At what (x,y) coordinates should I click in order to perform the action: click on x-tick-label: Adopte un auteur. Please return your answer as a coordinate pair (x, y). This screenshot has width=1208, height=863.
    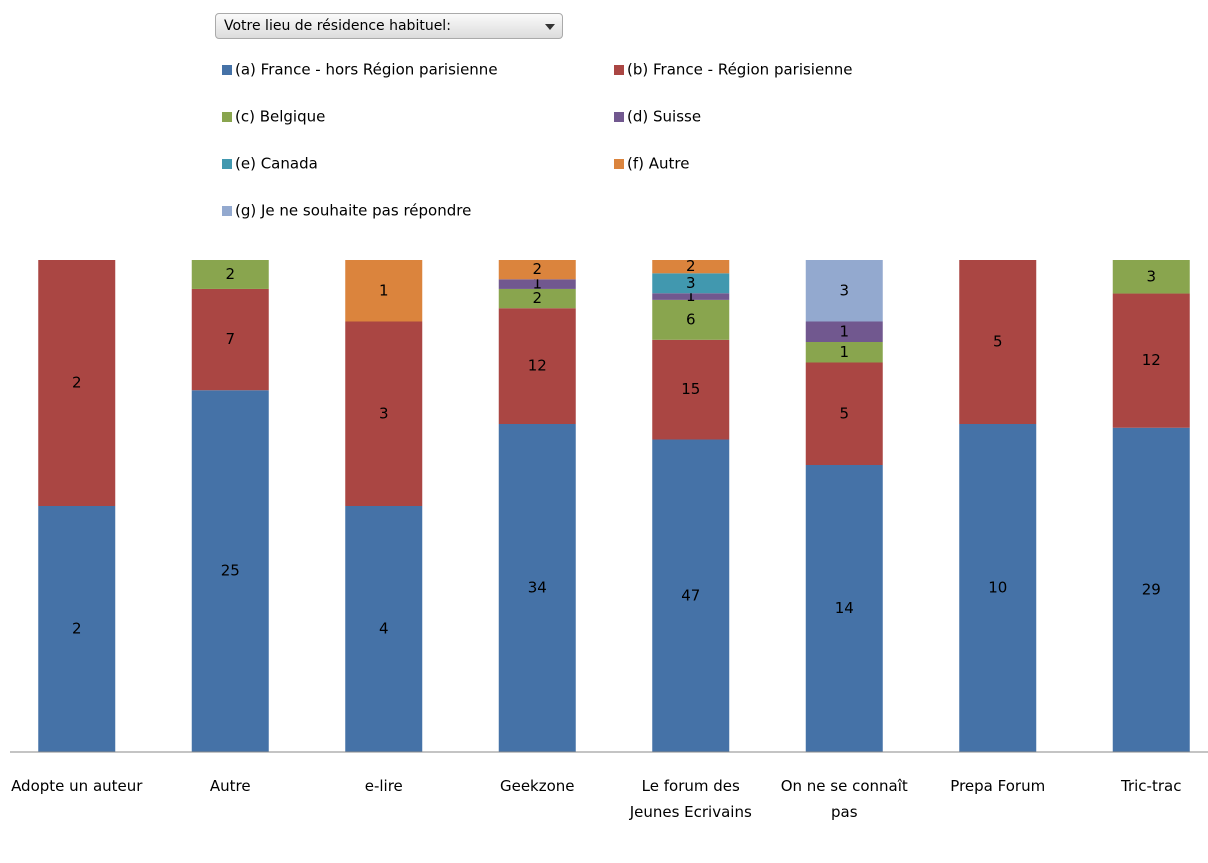
    Looking at the image, I should click on (77, 786).